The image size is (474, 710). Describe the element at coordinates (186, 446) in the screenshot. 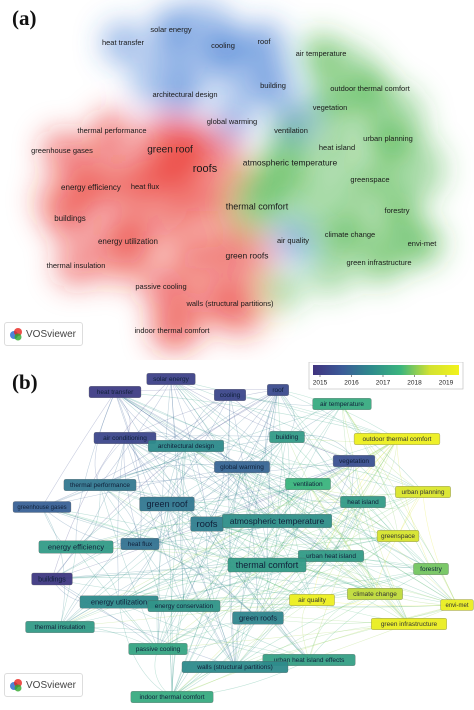

I see `node-box-architectural-design` at that location.